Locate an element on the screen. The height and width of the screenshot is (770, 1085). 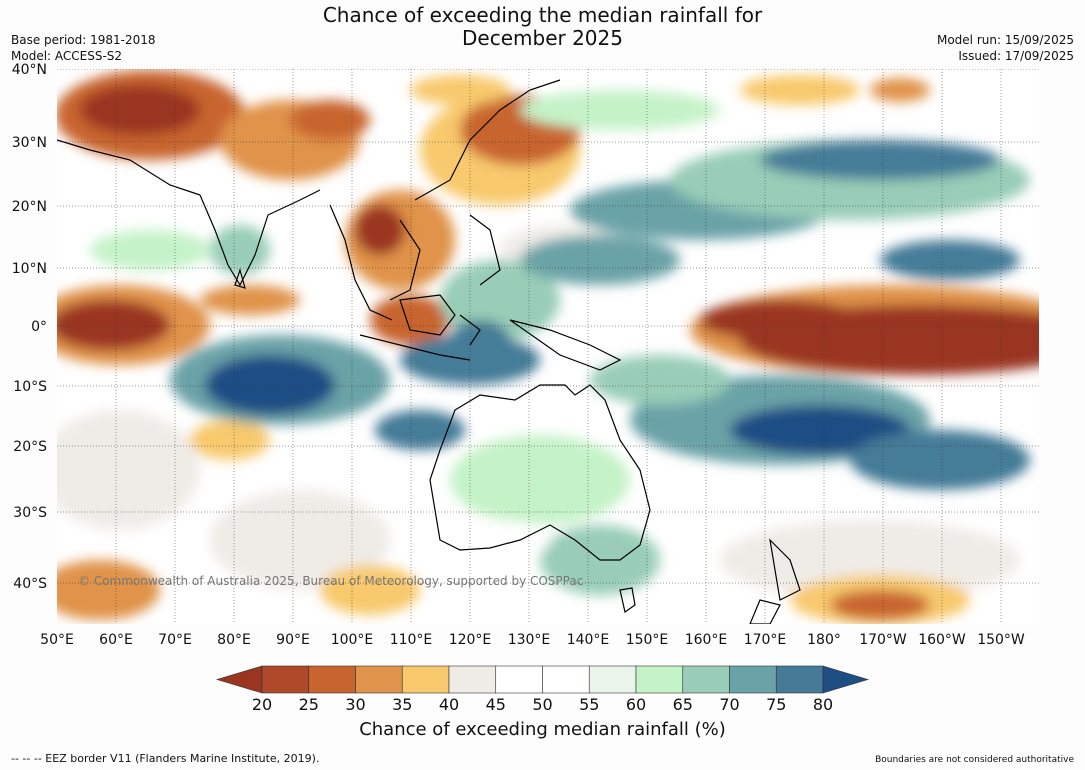
colorbar: 20 25 30 35 40 45 50 55 60 65 70 75 80 is located at coordinates (542, 689).